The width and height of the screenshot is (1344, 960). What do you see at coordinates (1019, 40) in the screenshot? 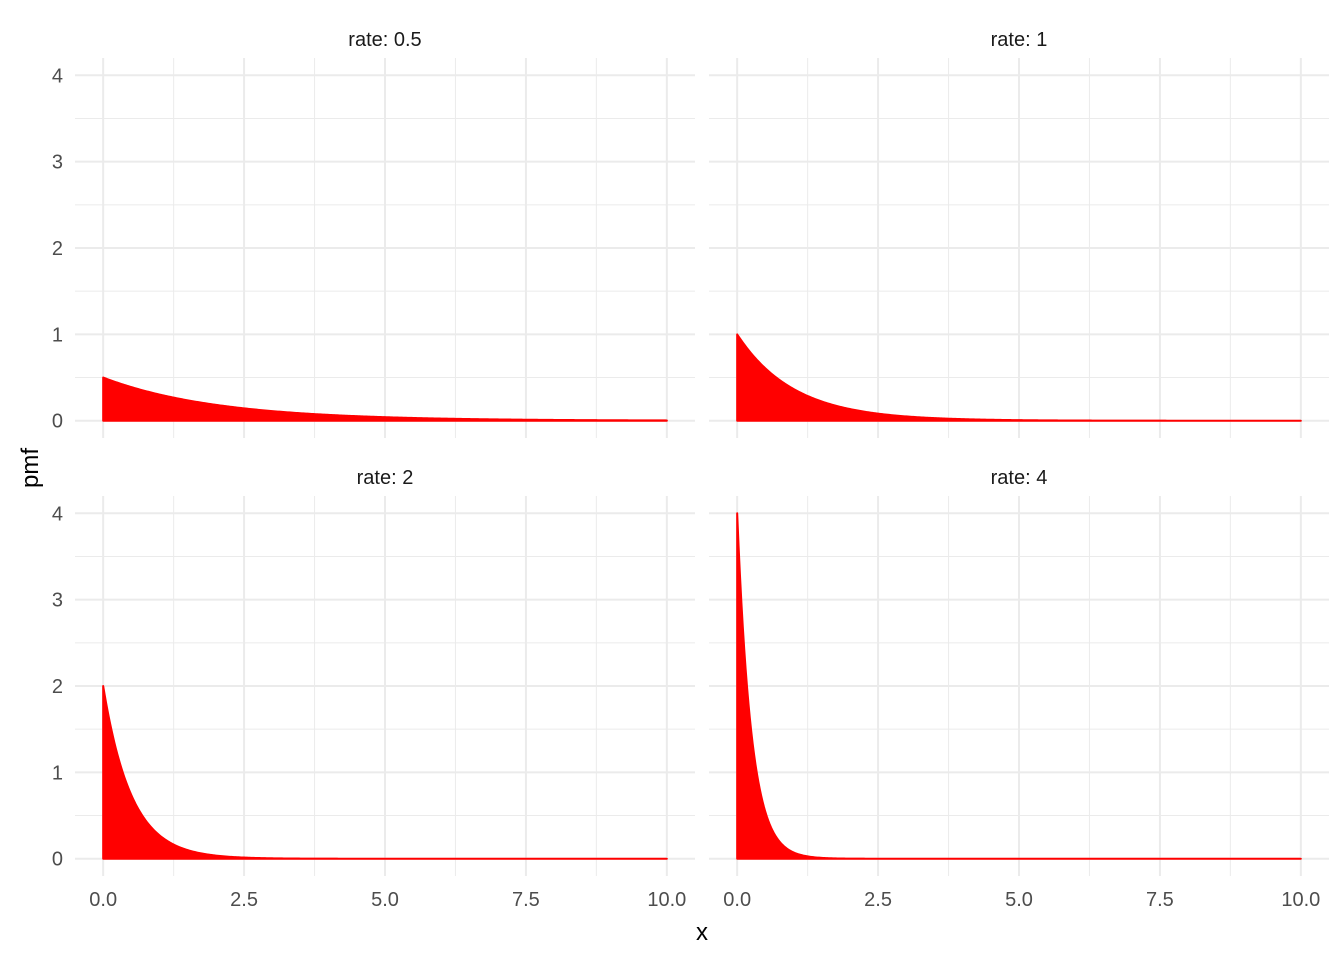
I see `panel-strip-label: rate: 1` at bounding box center [1019, 40].